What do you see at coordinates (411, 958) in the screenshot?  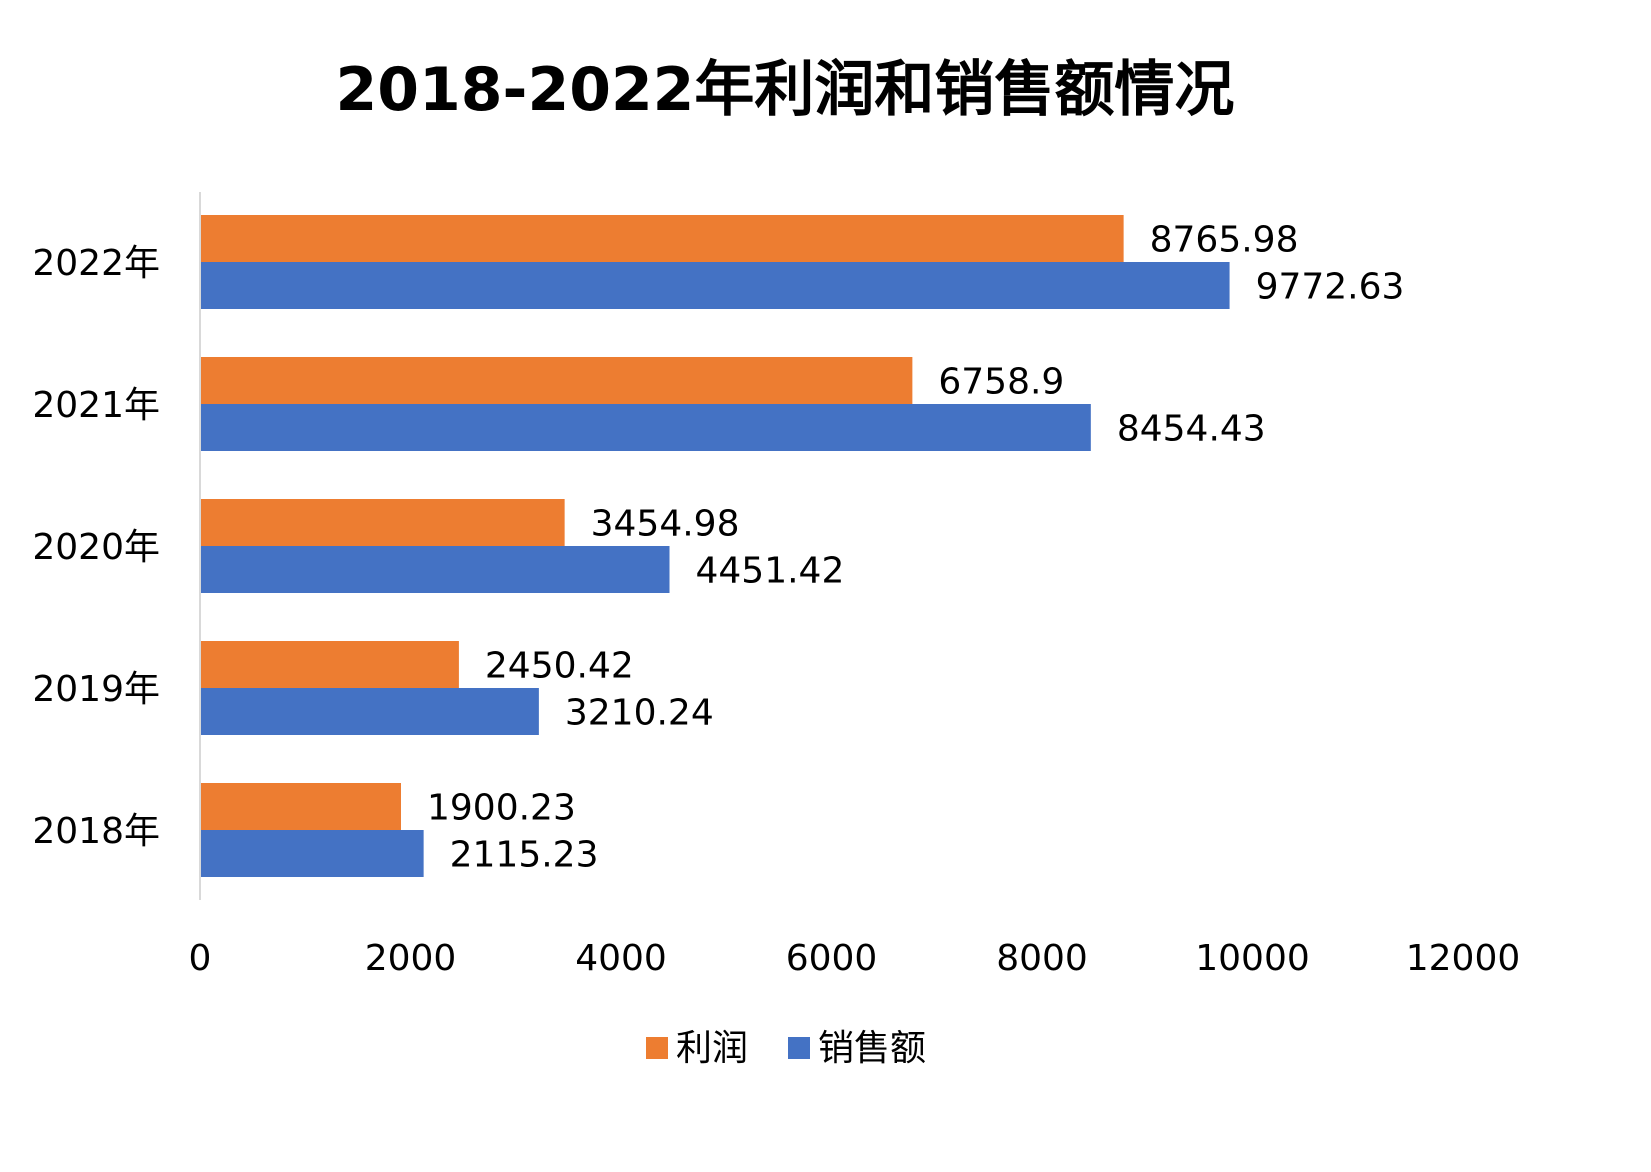 I see `x-tick-label: 2000` at bounding box center [411, 958].